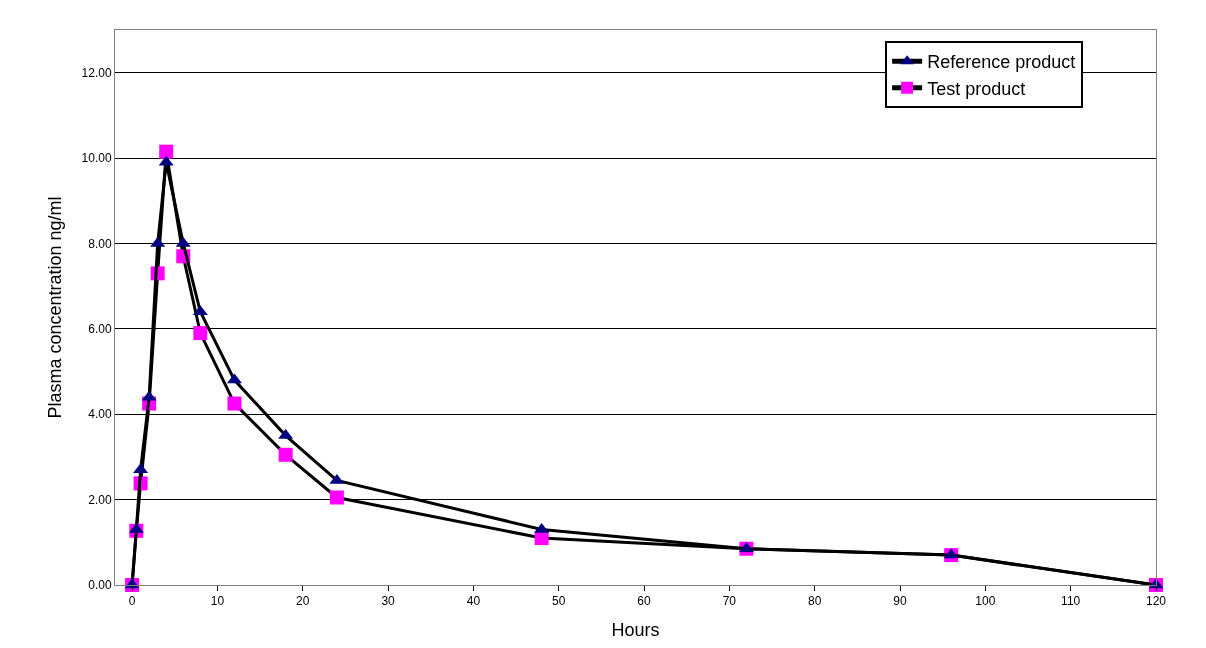  What do you see at coordinates (303, 601) in the screenshot?
I see `x-tick-label: 20` at bounding box center [303, 601].